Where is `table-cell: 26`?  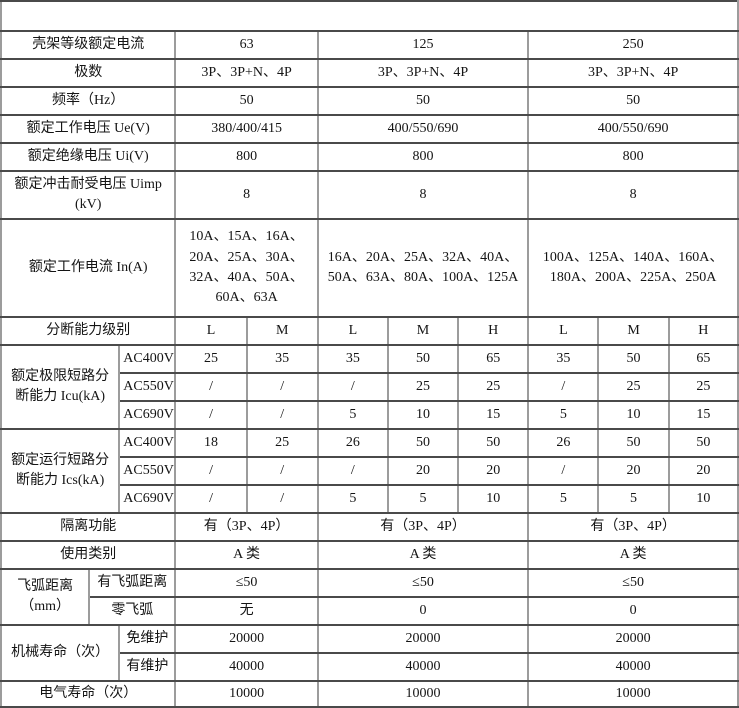
table-cell: 26 is located at coordinates (563, 443).